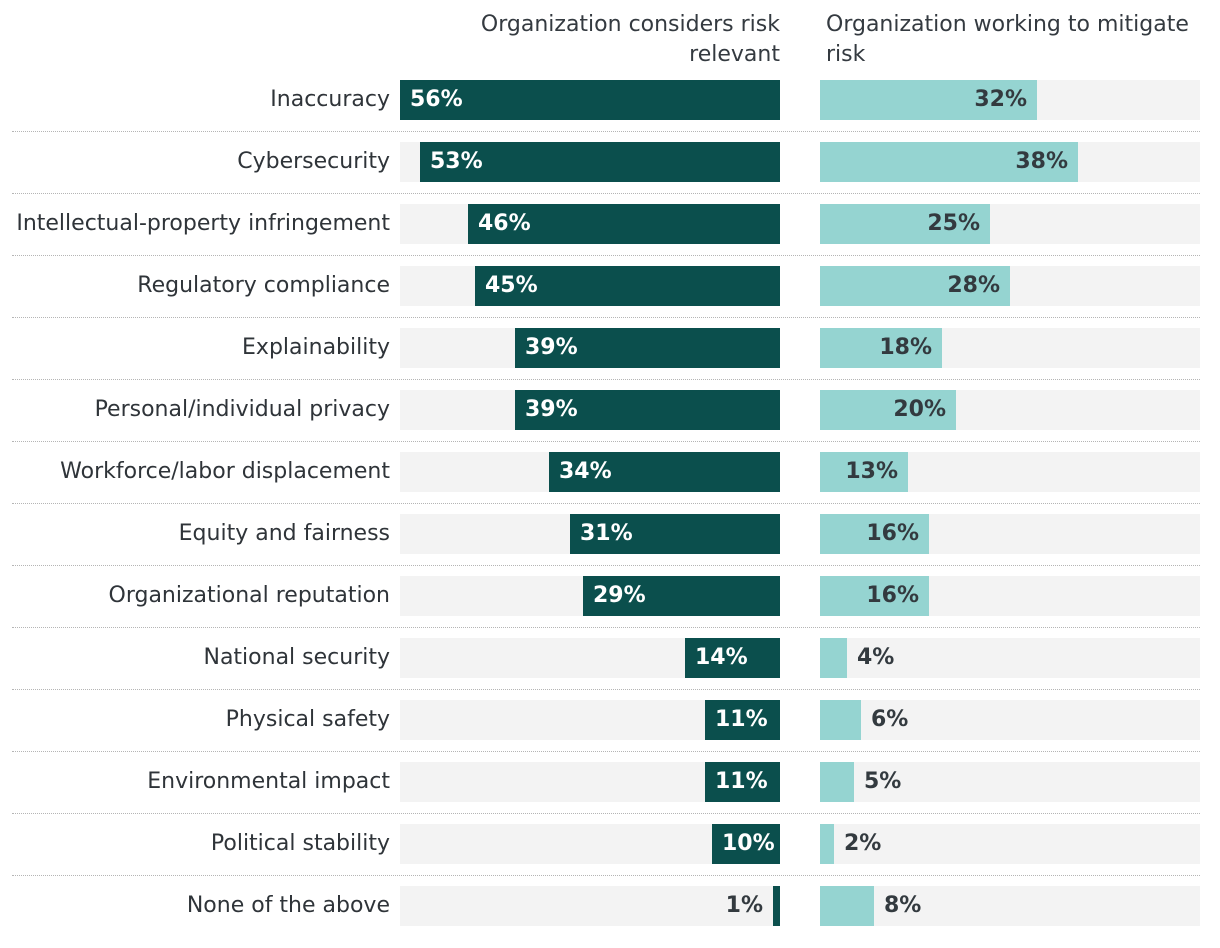 The image size is (1220, 948). Describe the element at coordinates (313, 161) in the screenshot. I see `category-label: Cybersecurity` at that location.